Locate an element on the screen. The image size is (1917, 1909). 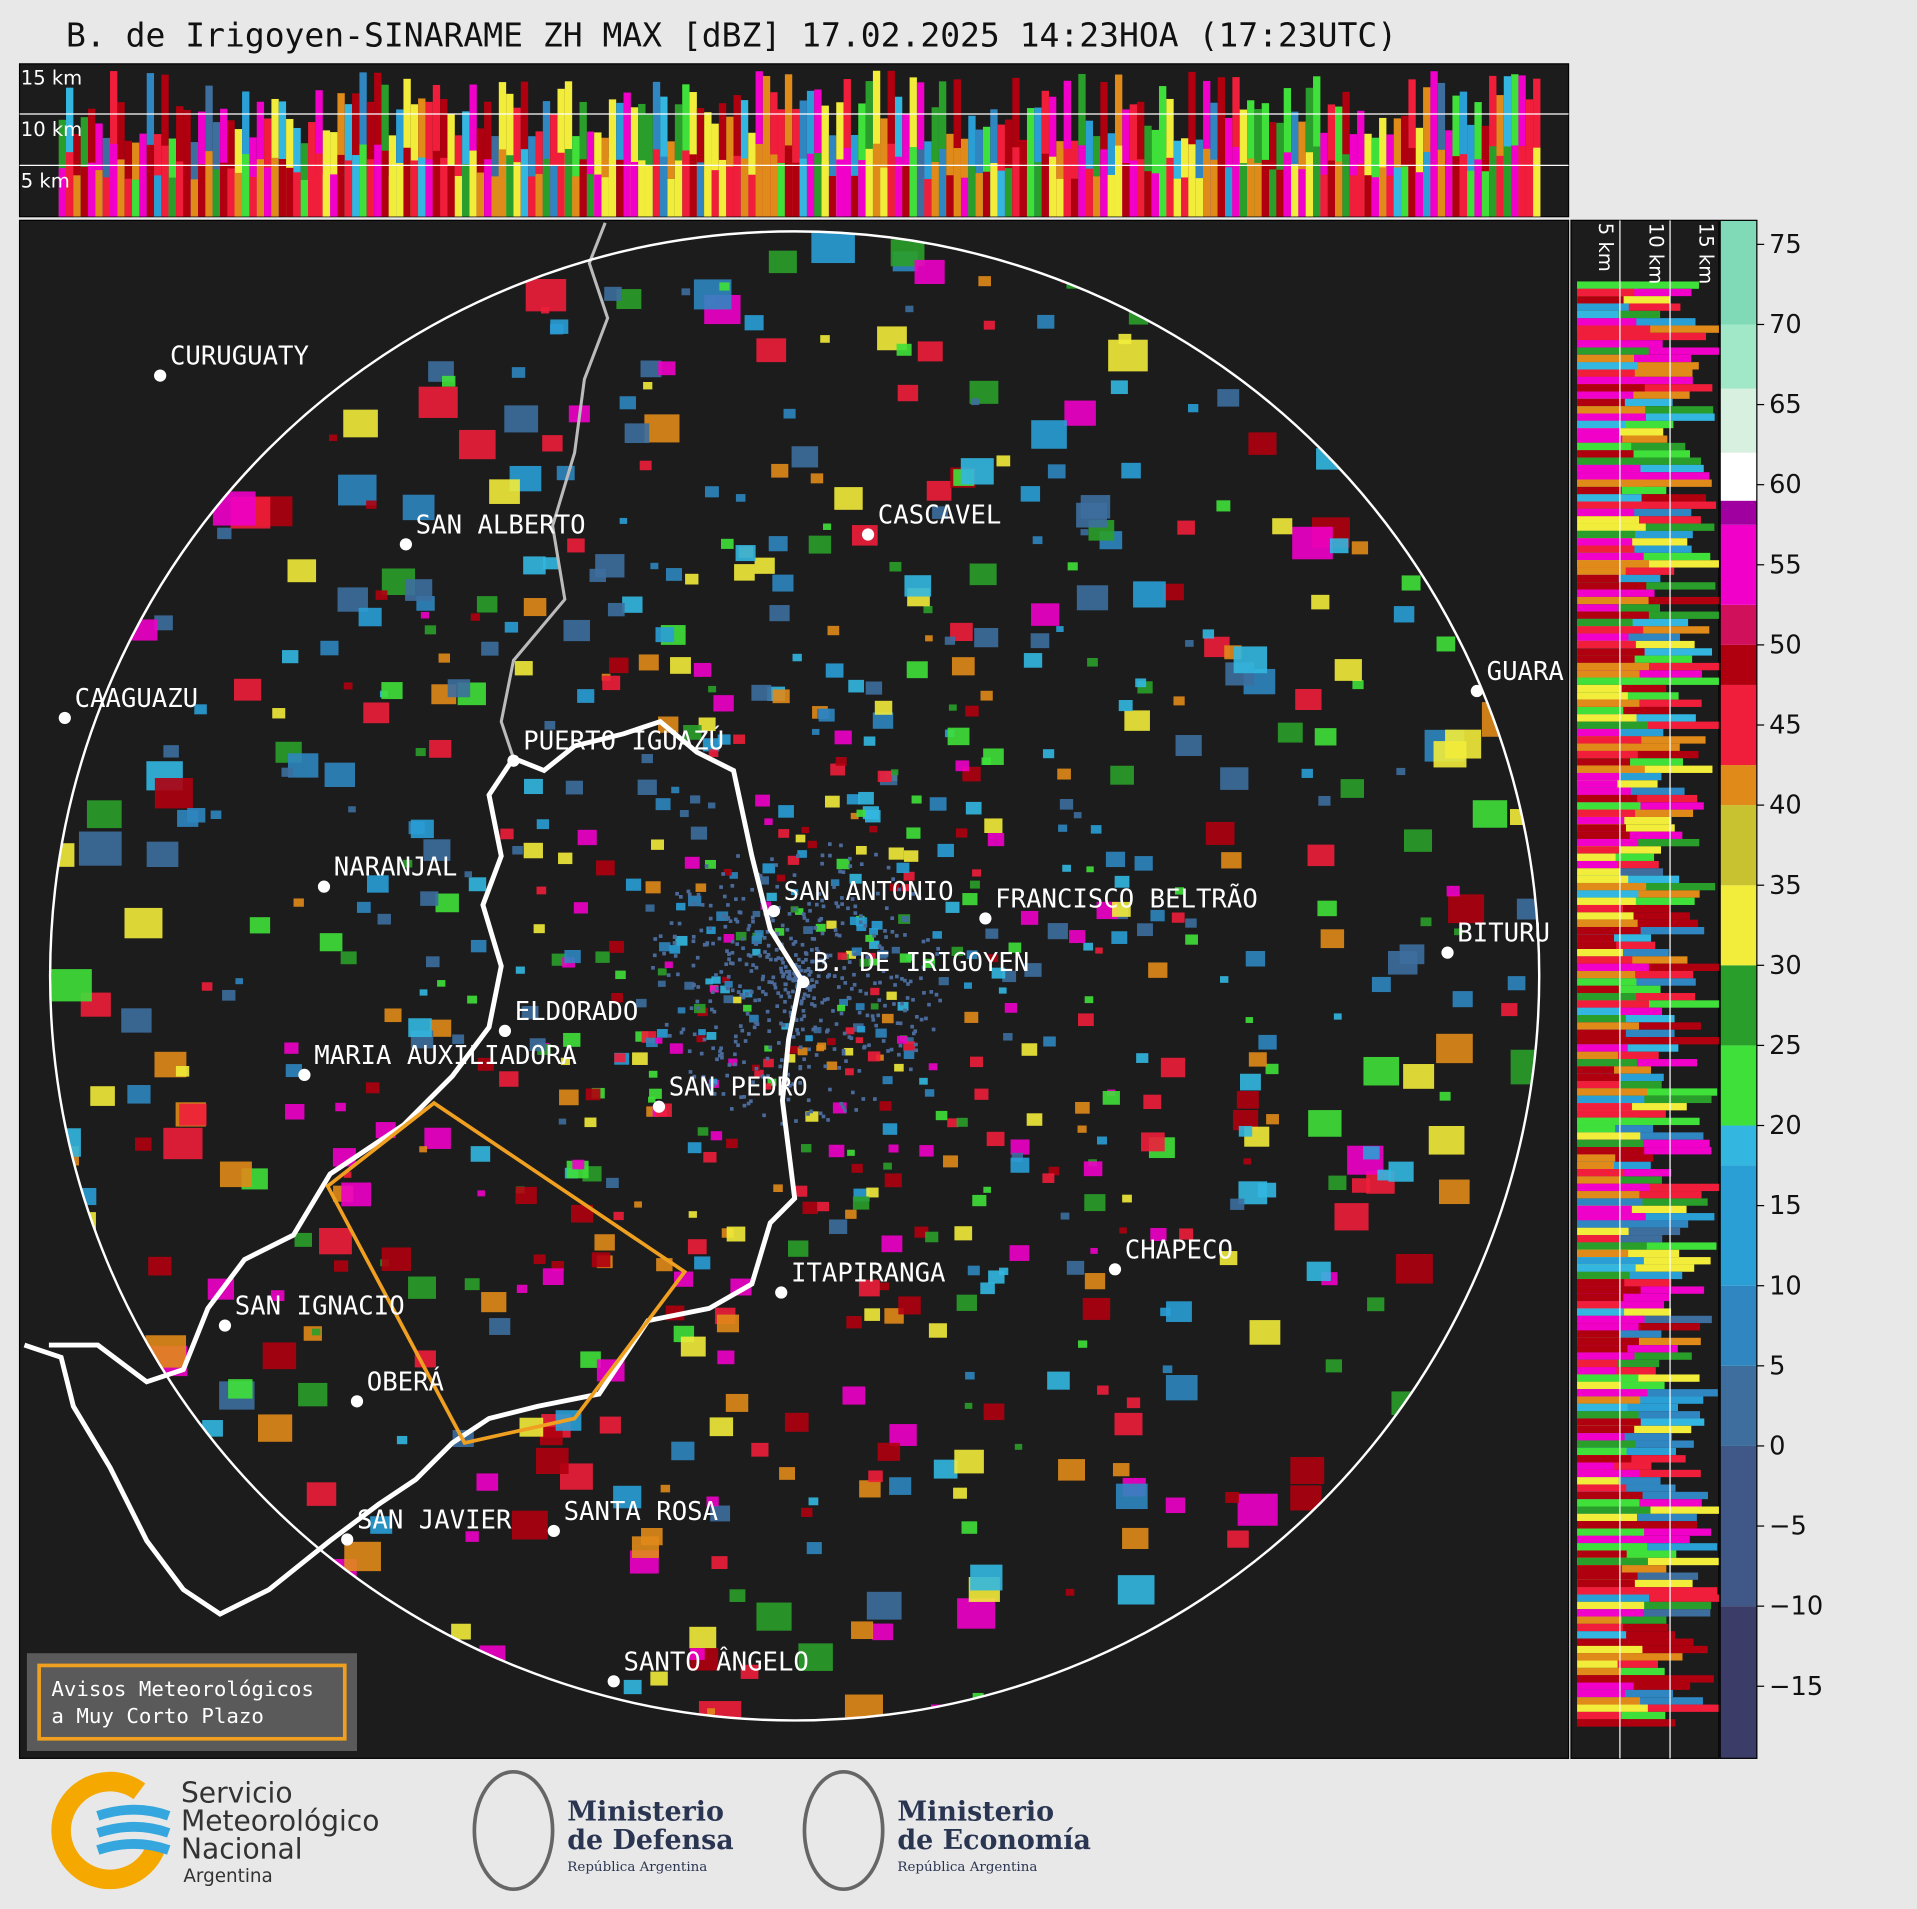
height-label: 10 km is located at coordinates (1655, 253).